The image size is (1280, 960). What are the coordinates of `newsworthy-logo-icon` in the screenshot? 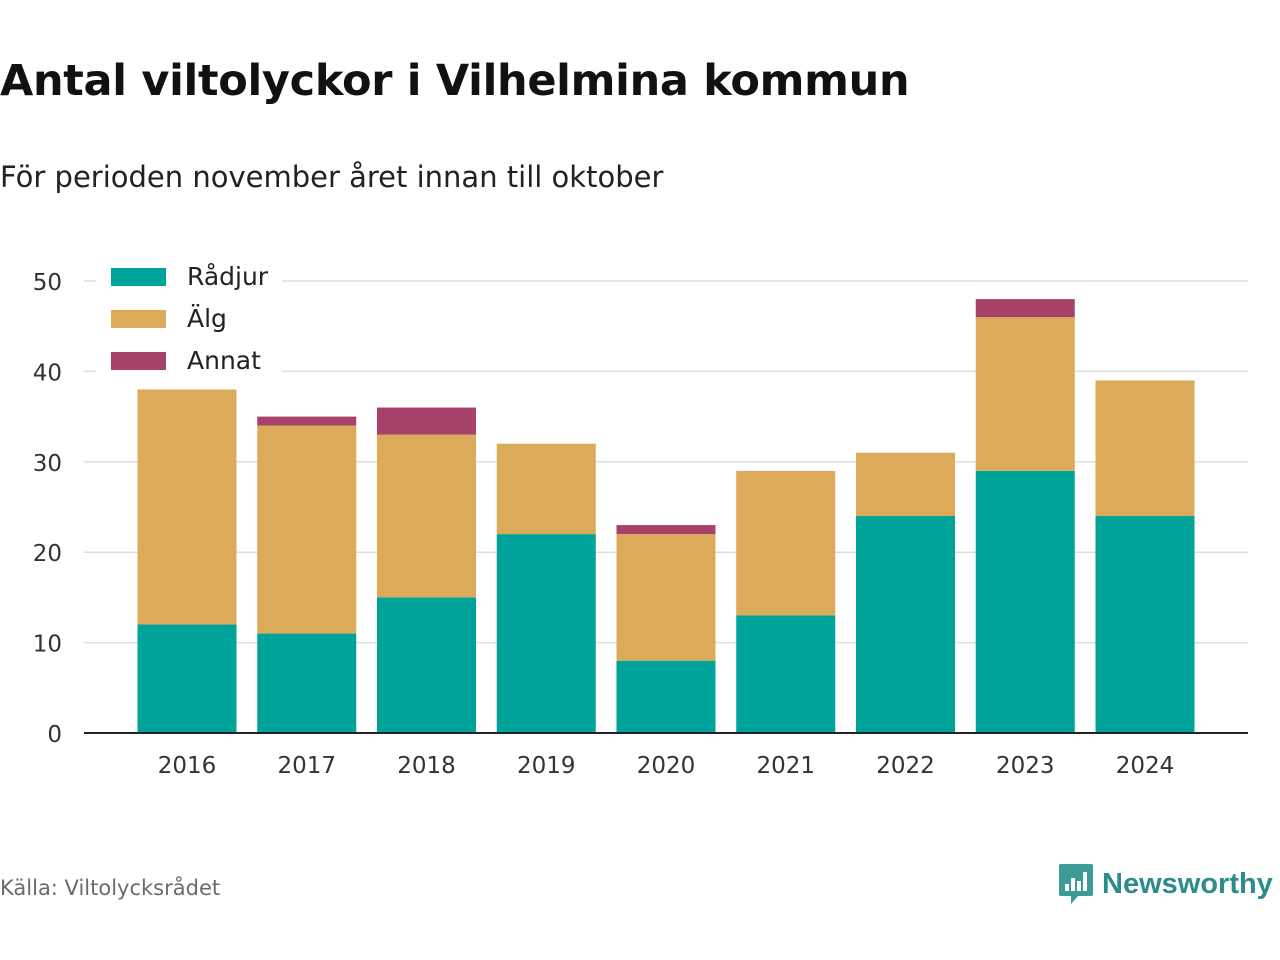 It's located at (1076, 884).